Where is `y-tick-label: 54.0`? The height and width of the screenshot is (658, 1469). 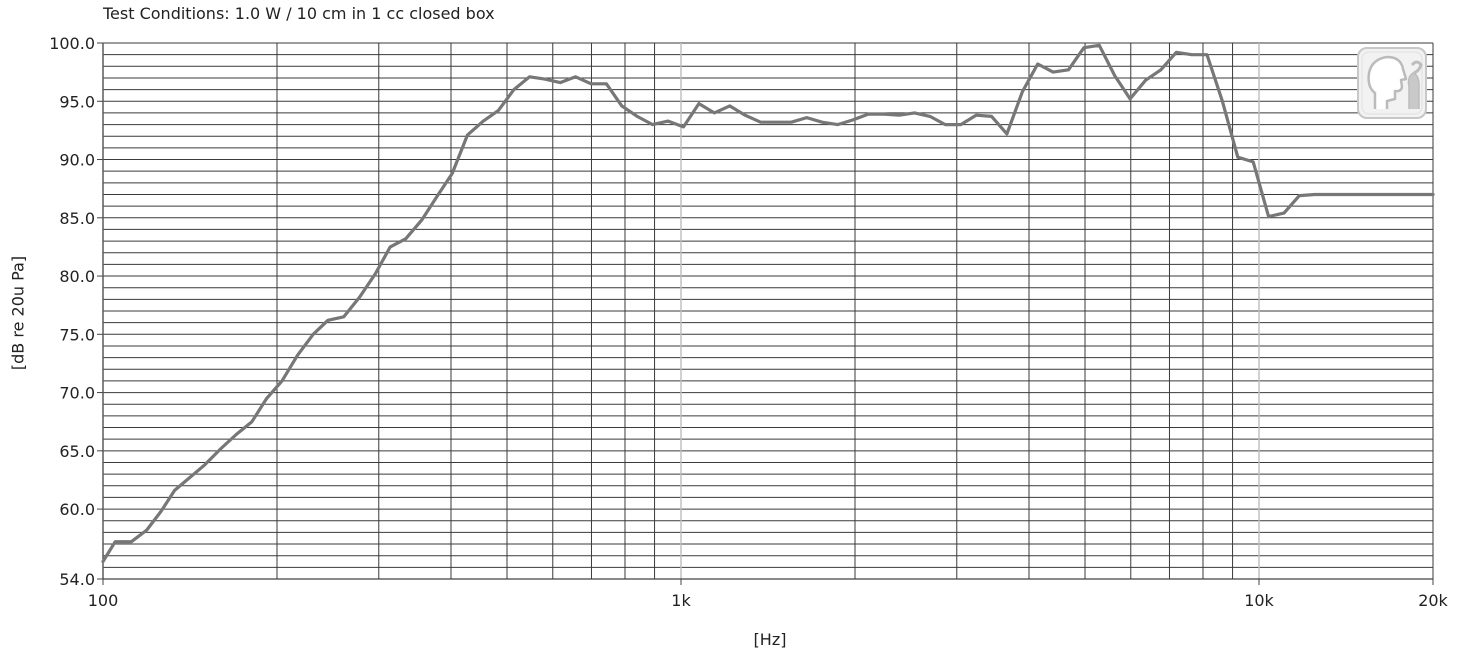 y-tick-label: 54.0 is located at coordinates (77, 579).